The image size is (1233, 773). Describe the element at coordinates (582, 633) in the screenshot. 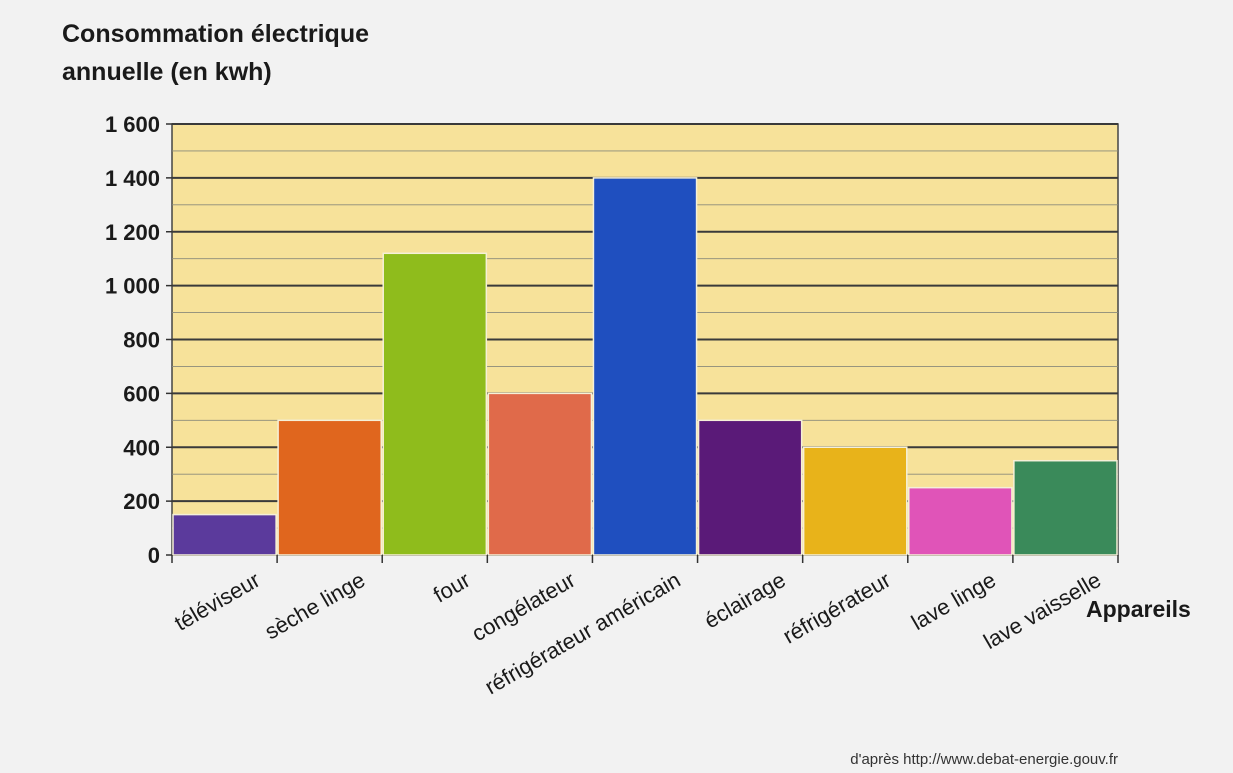

I see `x-category-label: réfrigérateur américain` at that location.